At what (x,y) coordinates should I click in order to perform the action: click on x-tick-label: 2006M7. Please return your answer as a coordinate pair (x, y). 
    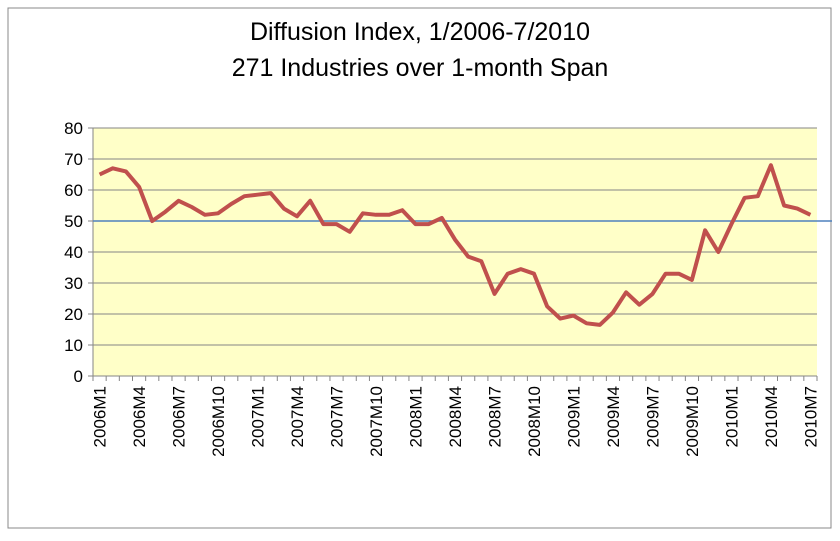
    Looking at the image, I should click on (179, 416).